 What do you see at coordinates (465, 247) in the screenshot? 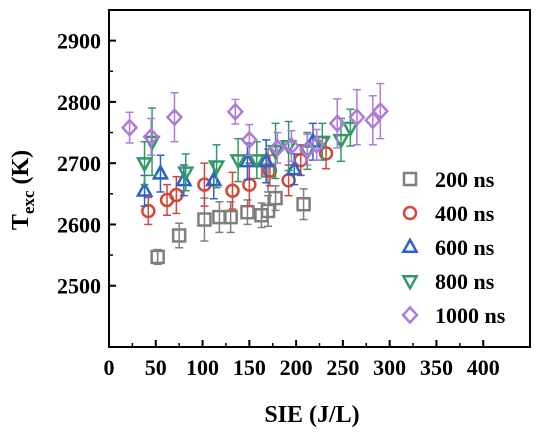
I see `legend-label: 600 ns` at bounding box center [465, 247].